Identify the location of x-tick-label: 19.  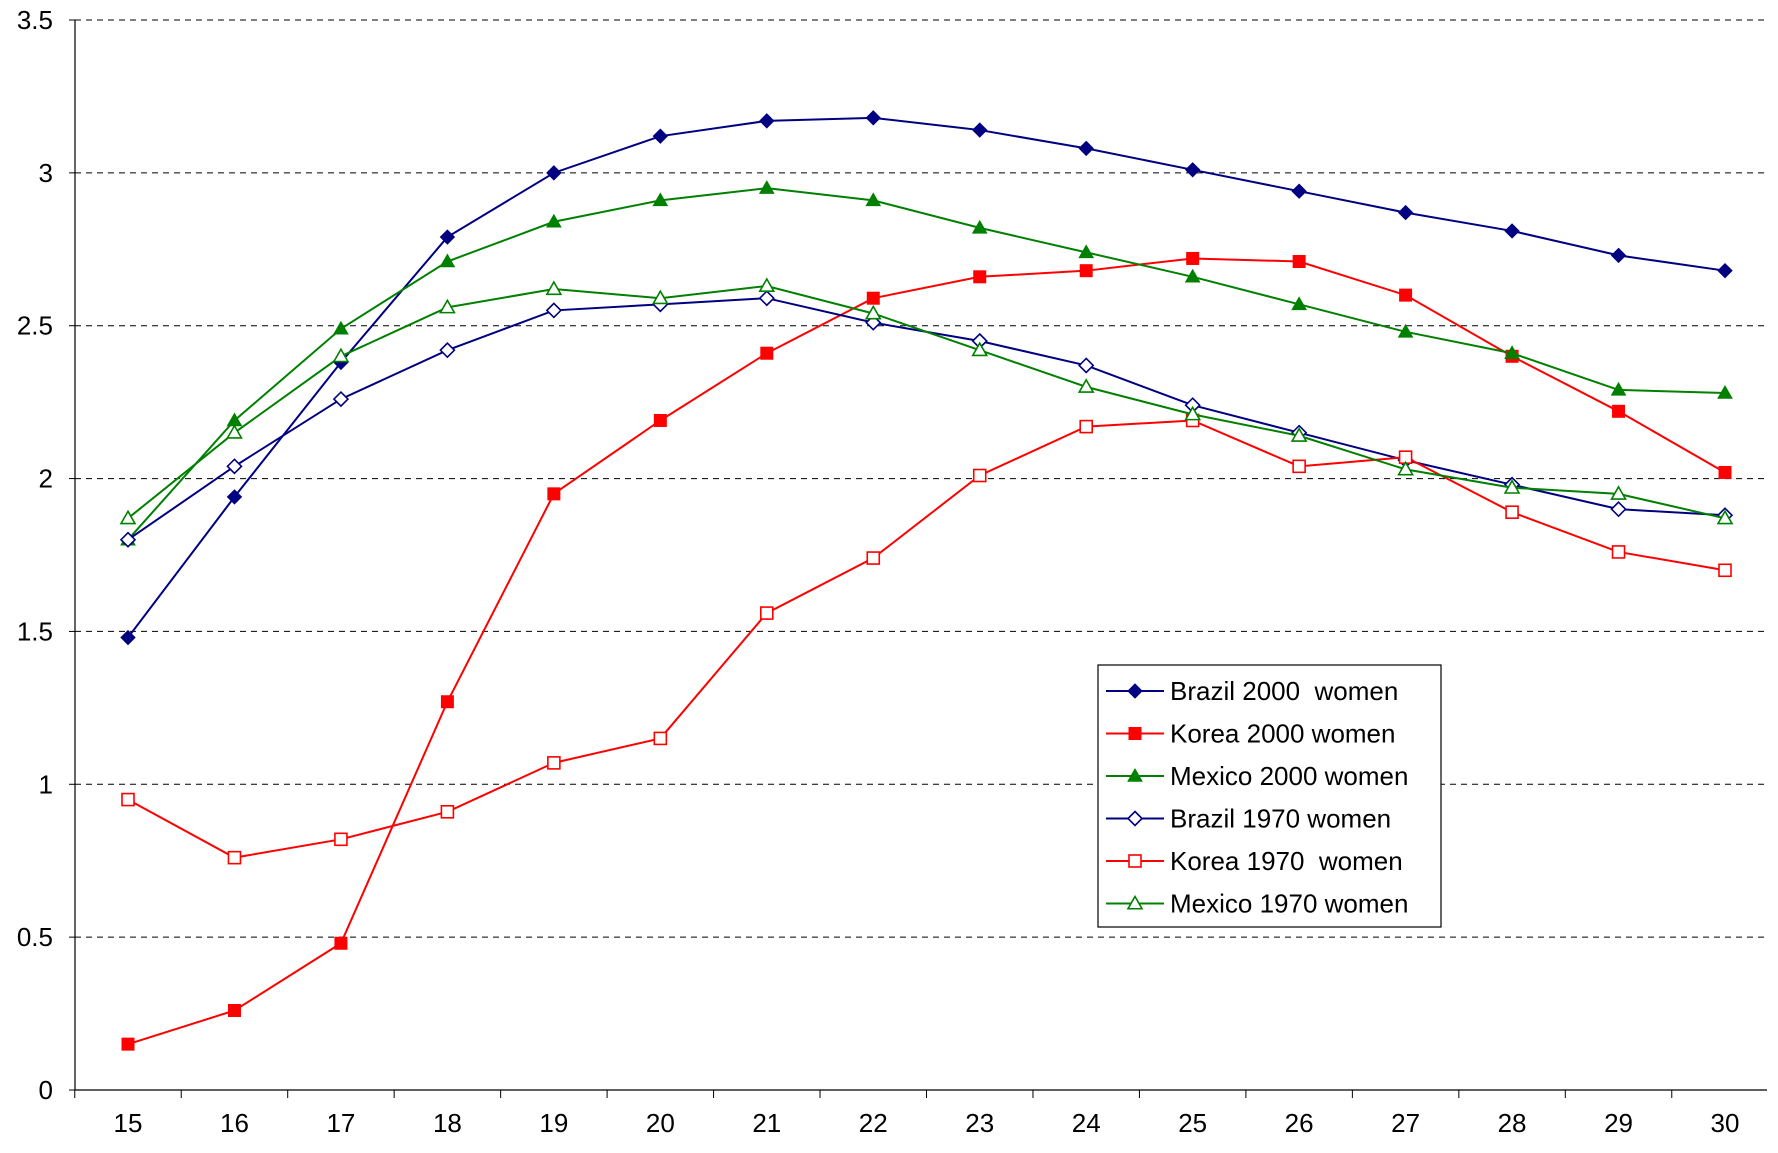
(553, 1123).